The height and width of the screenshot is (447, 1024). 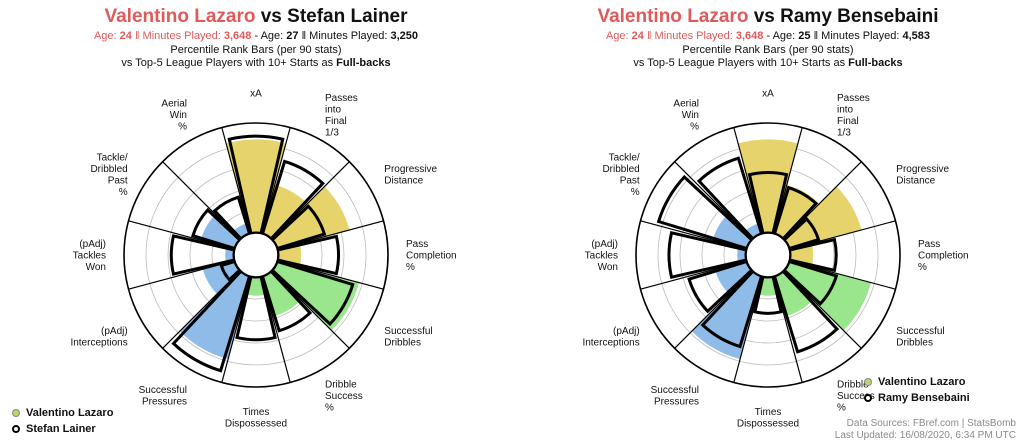 I want to click on minutes-value-2: 4,583, so click(x=916, y=36).